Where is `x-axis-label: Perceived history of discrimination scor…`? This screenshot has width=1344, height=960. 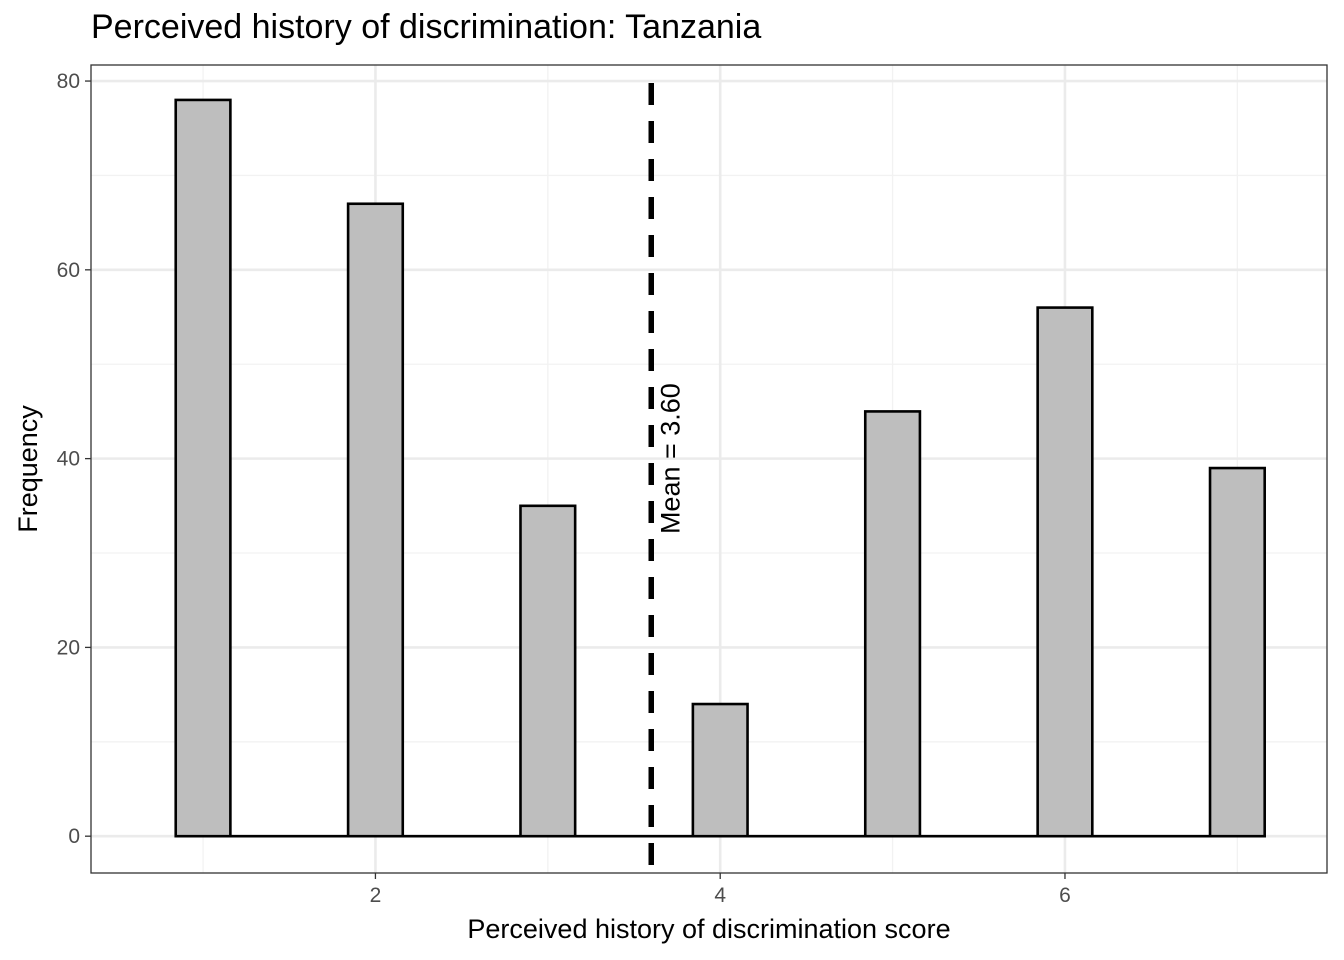
x-axis-label: Perceived history of discrimination scor… is located at coordinates (708, 929).